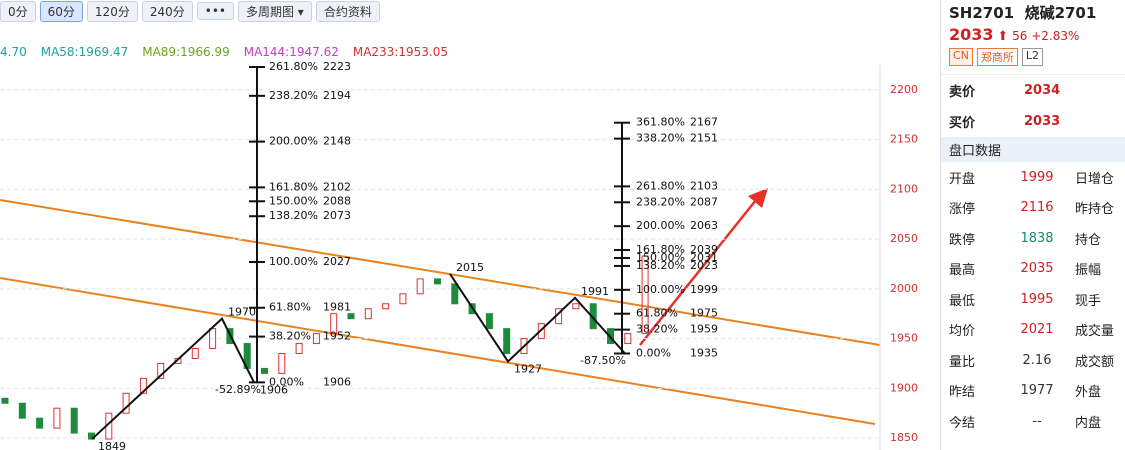 The image size is (1125, 450). Describe the element at coordinates (290, 336) in the screenshot. I see `fib-ratio: 38.20%` at that location.